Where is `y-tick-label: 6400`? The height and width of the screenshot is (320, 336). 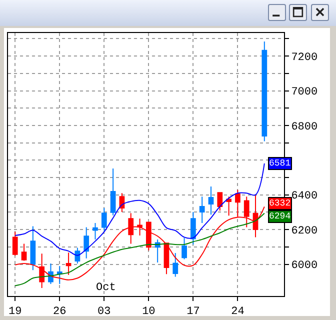
y-tick-label: 6400 is located at coordinates (304, 196).